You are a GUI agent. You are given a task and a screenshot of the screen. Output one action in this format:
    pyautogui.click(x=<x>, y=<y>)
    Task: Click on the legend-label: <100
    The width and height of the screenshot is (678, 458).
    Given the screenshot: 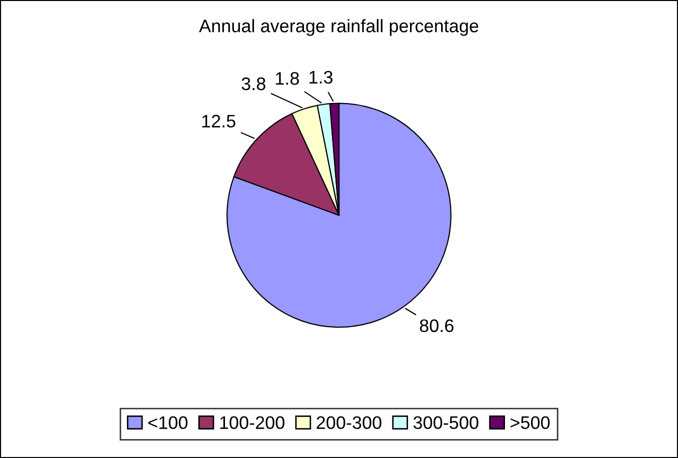 What is the action you would take?
    pyautogui.click(x=168, y=423)
    